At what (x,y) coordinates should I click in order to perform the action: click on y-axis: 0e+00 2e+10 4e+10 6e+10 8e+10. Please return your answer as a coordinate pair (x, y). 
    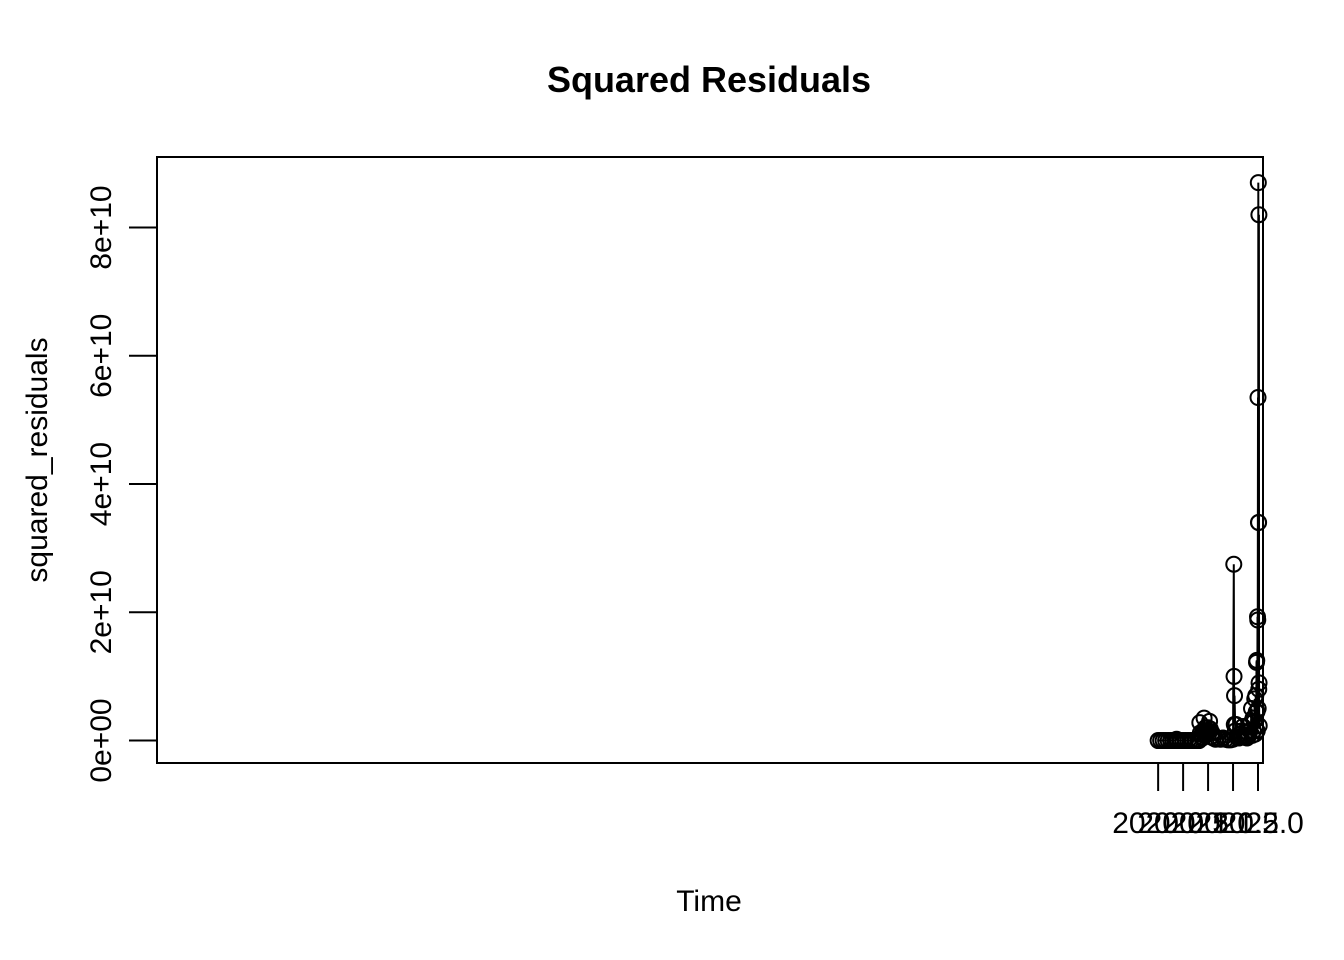
    Looking at the image, I should click on (121, 484).